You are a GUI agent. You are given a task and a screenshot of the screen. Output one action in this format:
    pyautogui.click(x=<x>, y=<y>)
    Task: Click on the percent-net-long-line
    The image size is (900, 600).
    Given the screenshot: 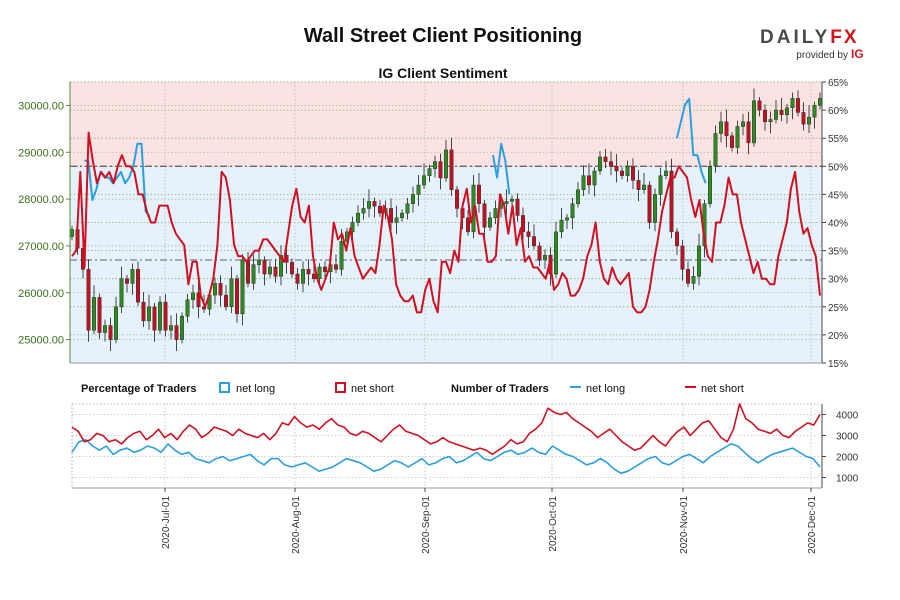 What is the action you would take?
    pyautogui.click(x=395, y=157)
    